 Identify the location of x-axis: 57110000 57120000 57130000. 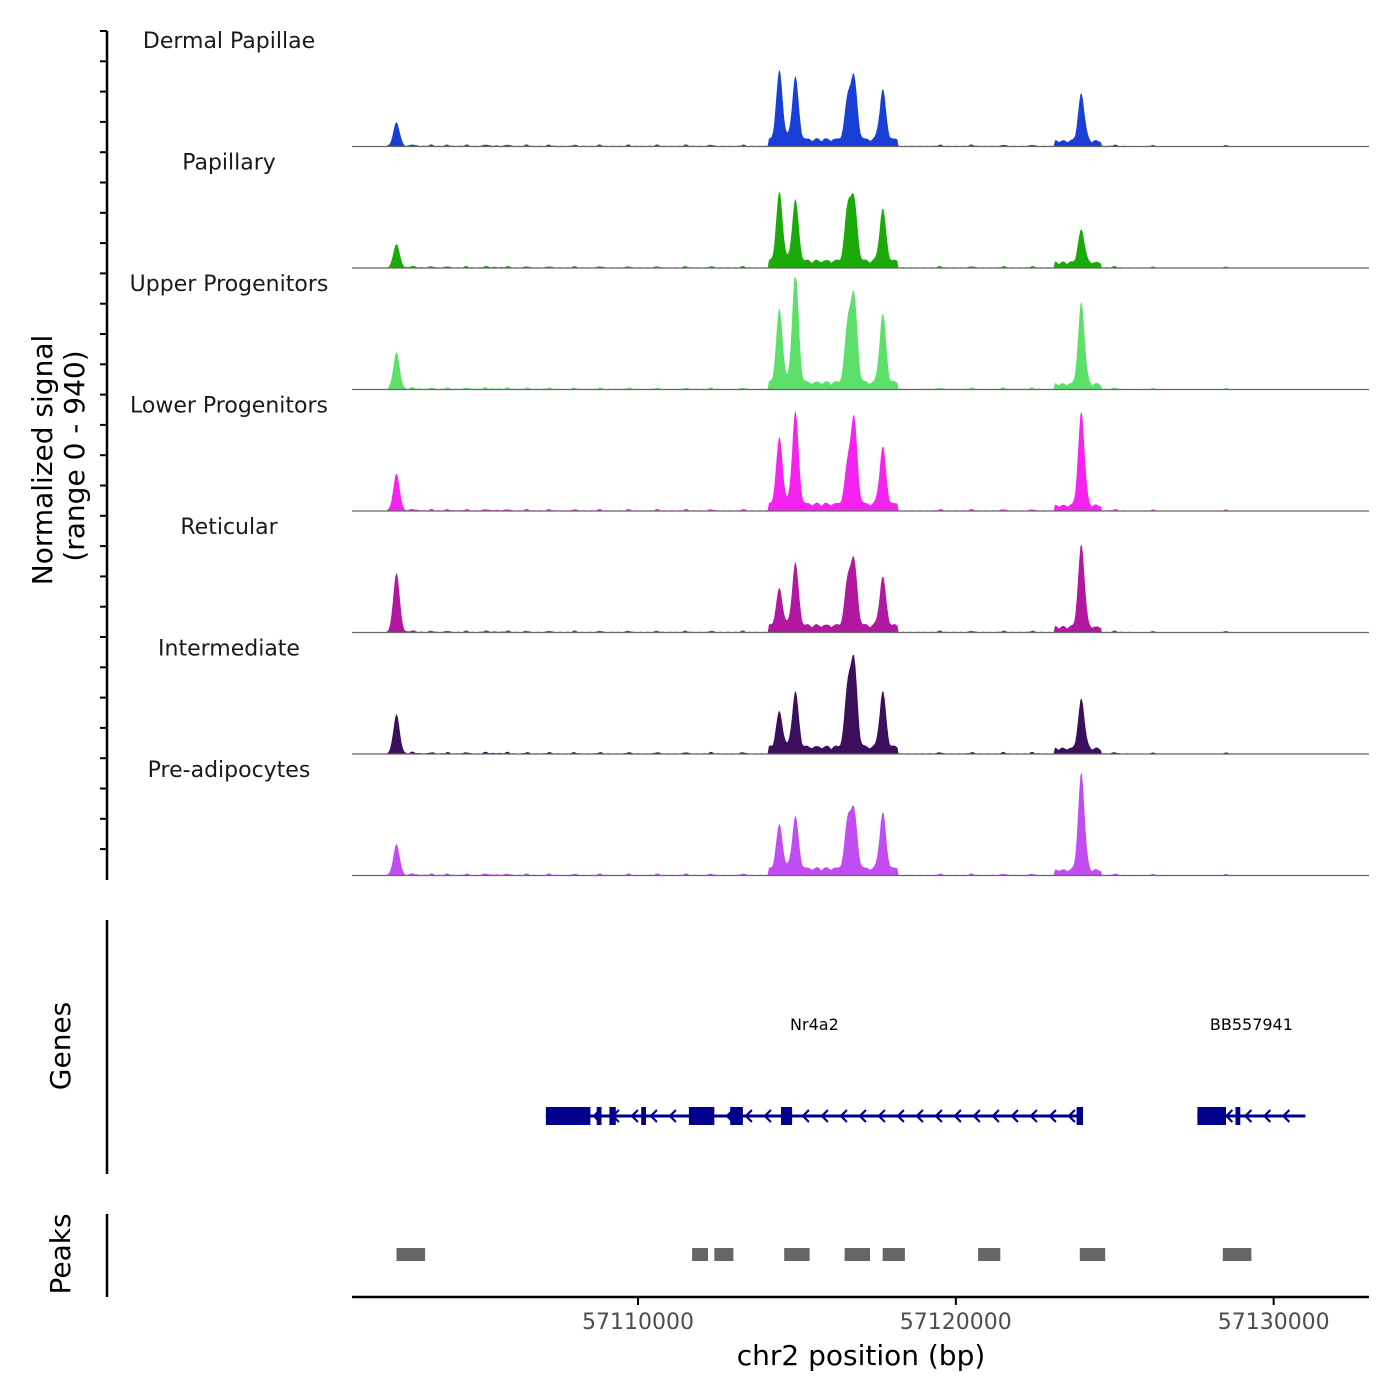
(860, 1315).